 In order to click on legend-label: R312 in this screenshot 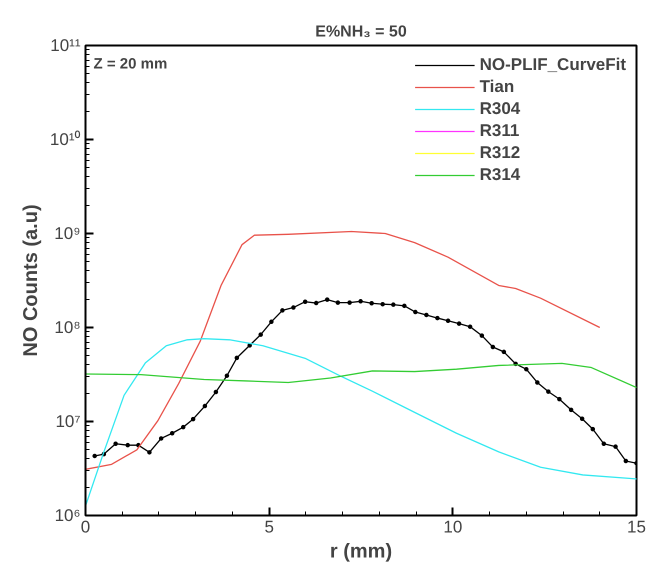, I will do `click(500, 153)`.